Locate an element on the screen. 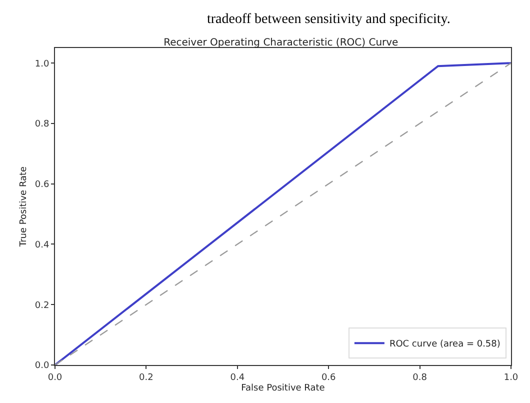 This screenshot has height=403, width=530. legend-label: ROC curve (area = 0.58) is located at coordinates (444, 345).